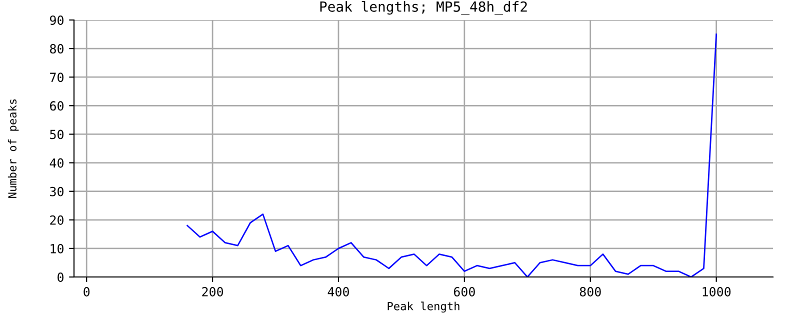 This screenshot has height=328, width=802. I want to click on x-tick-label: 600, so click(464, 291).